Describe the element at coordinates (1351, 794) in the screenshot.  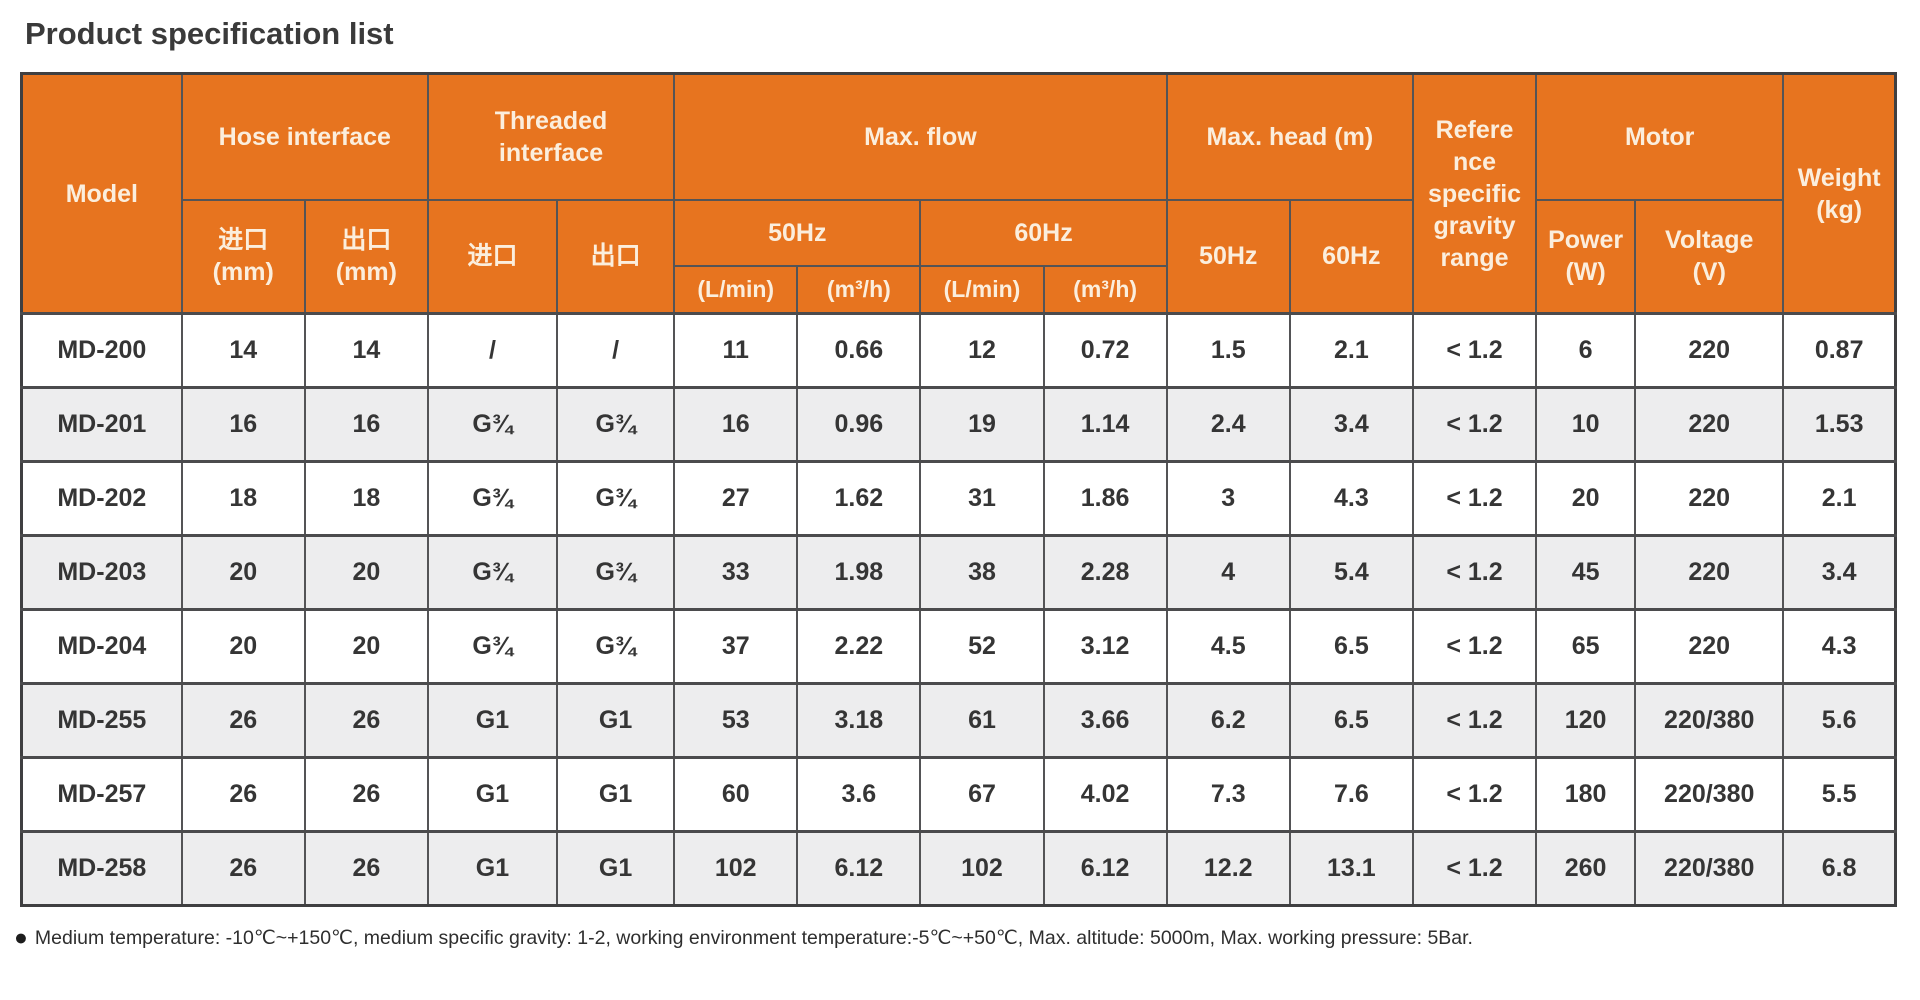
I see `cell-head60: 7.6` at that location.